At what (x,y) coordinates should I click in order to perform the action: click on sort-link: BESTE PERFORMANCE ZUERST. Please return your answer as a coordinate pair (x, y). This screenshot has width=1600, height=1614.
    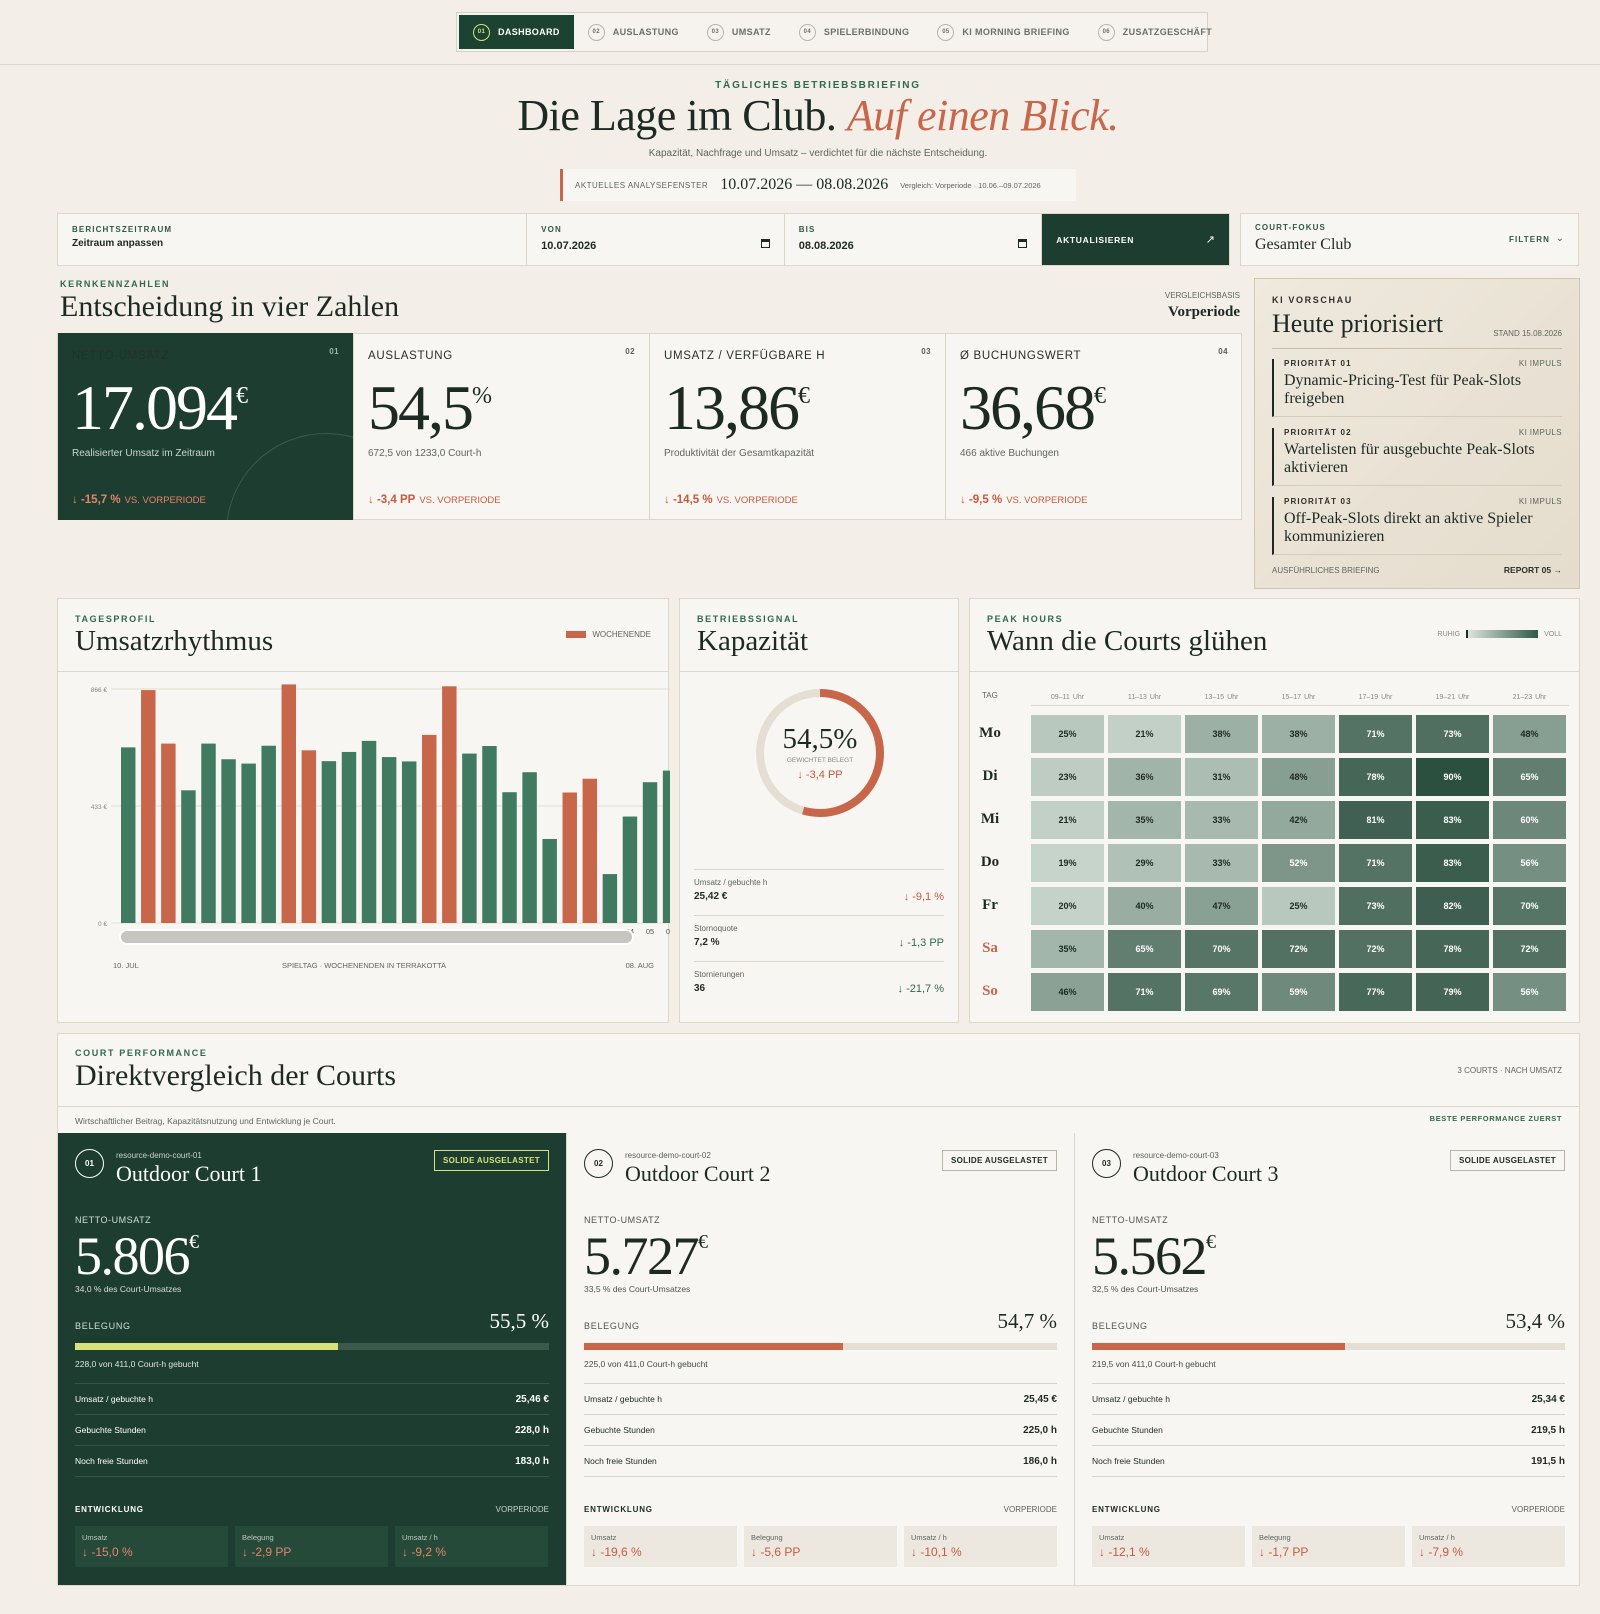
    Looking at the image, I should click on (1495, 1118).